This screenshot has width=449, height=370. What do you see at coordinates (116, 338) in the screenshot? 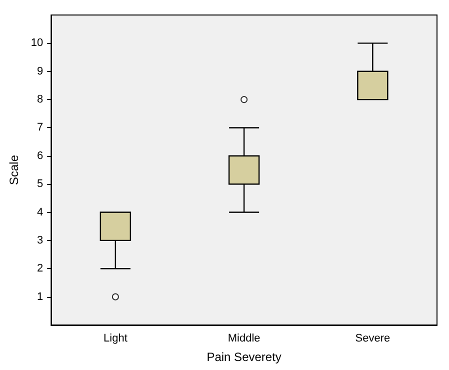
I see `x-tick-label: Light` at bounding box center [116, 338].